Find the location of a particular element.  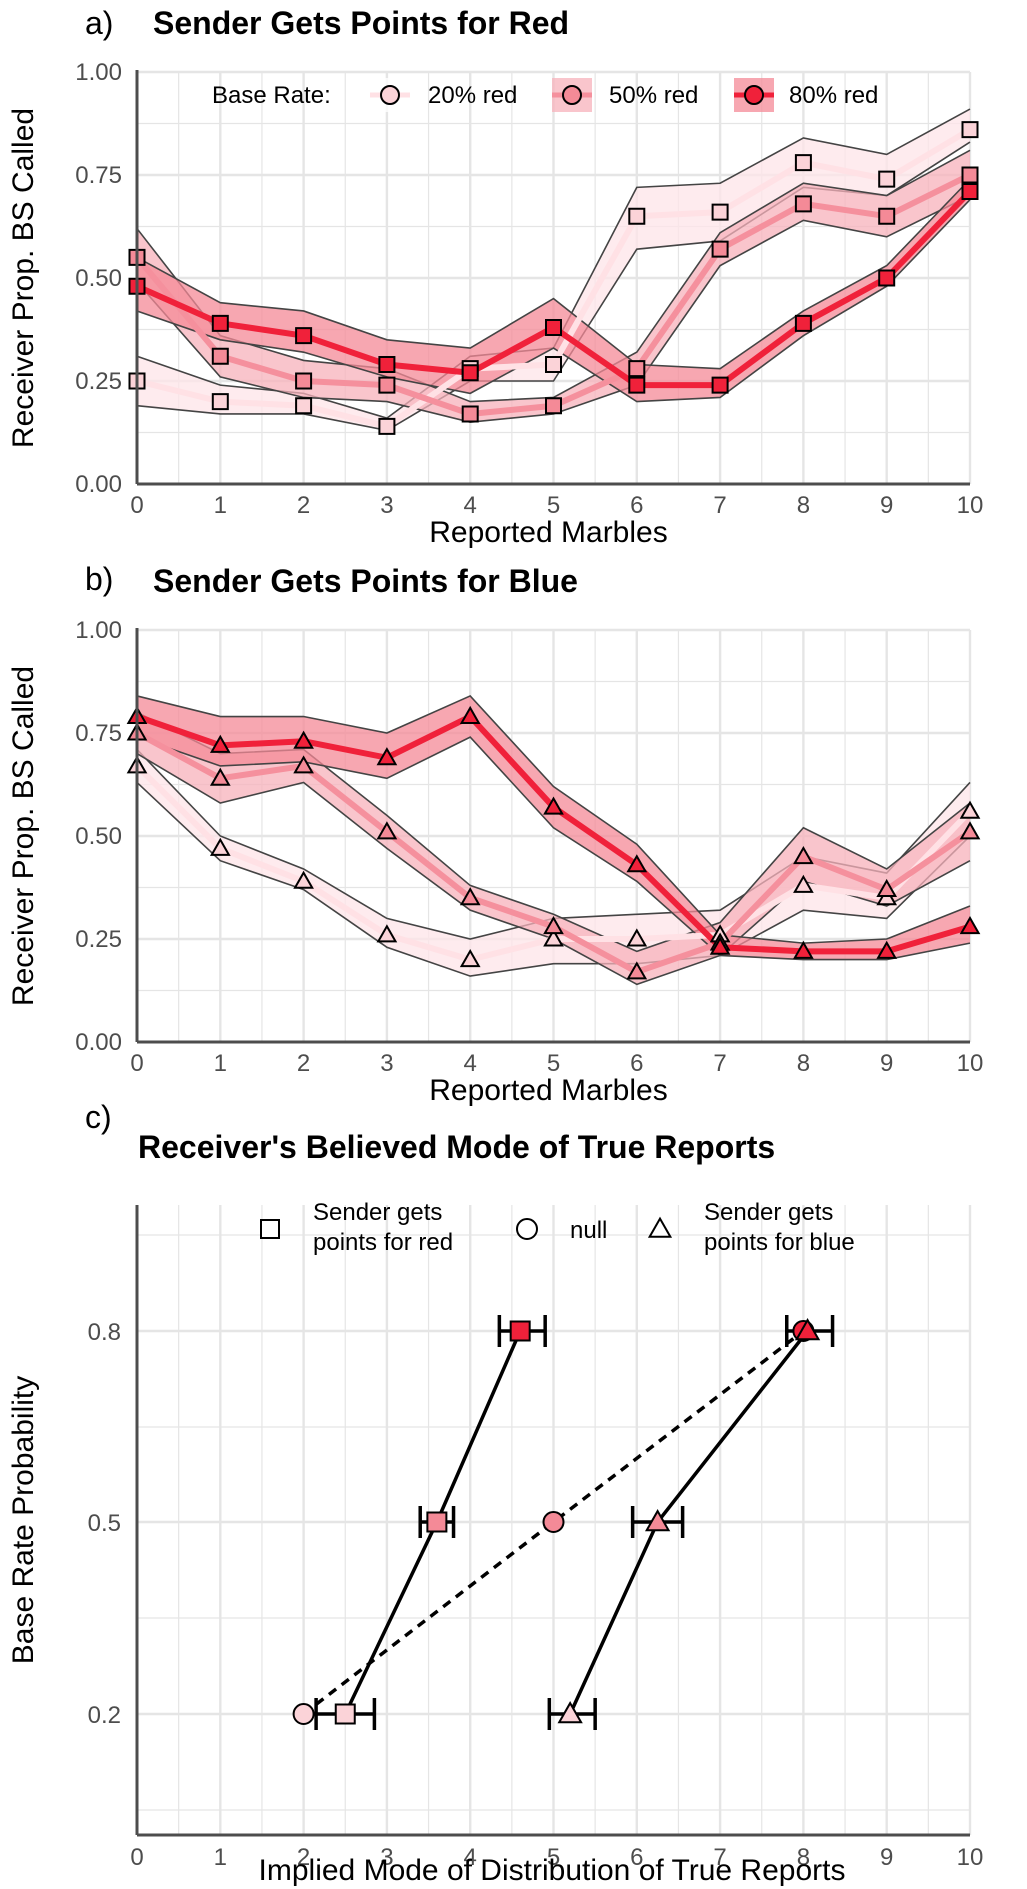

y-tick-label: 0.00 is located at coordinates (98, 484).